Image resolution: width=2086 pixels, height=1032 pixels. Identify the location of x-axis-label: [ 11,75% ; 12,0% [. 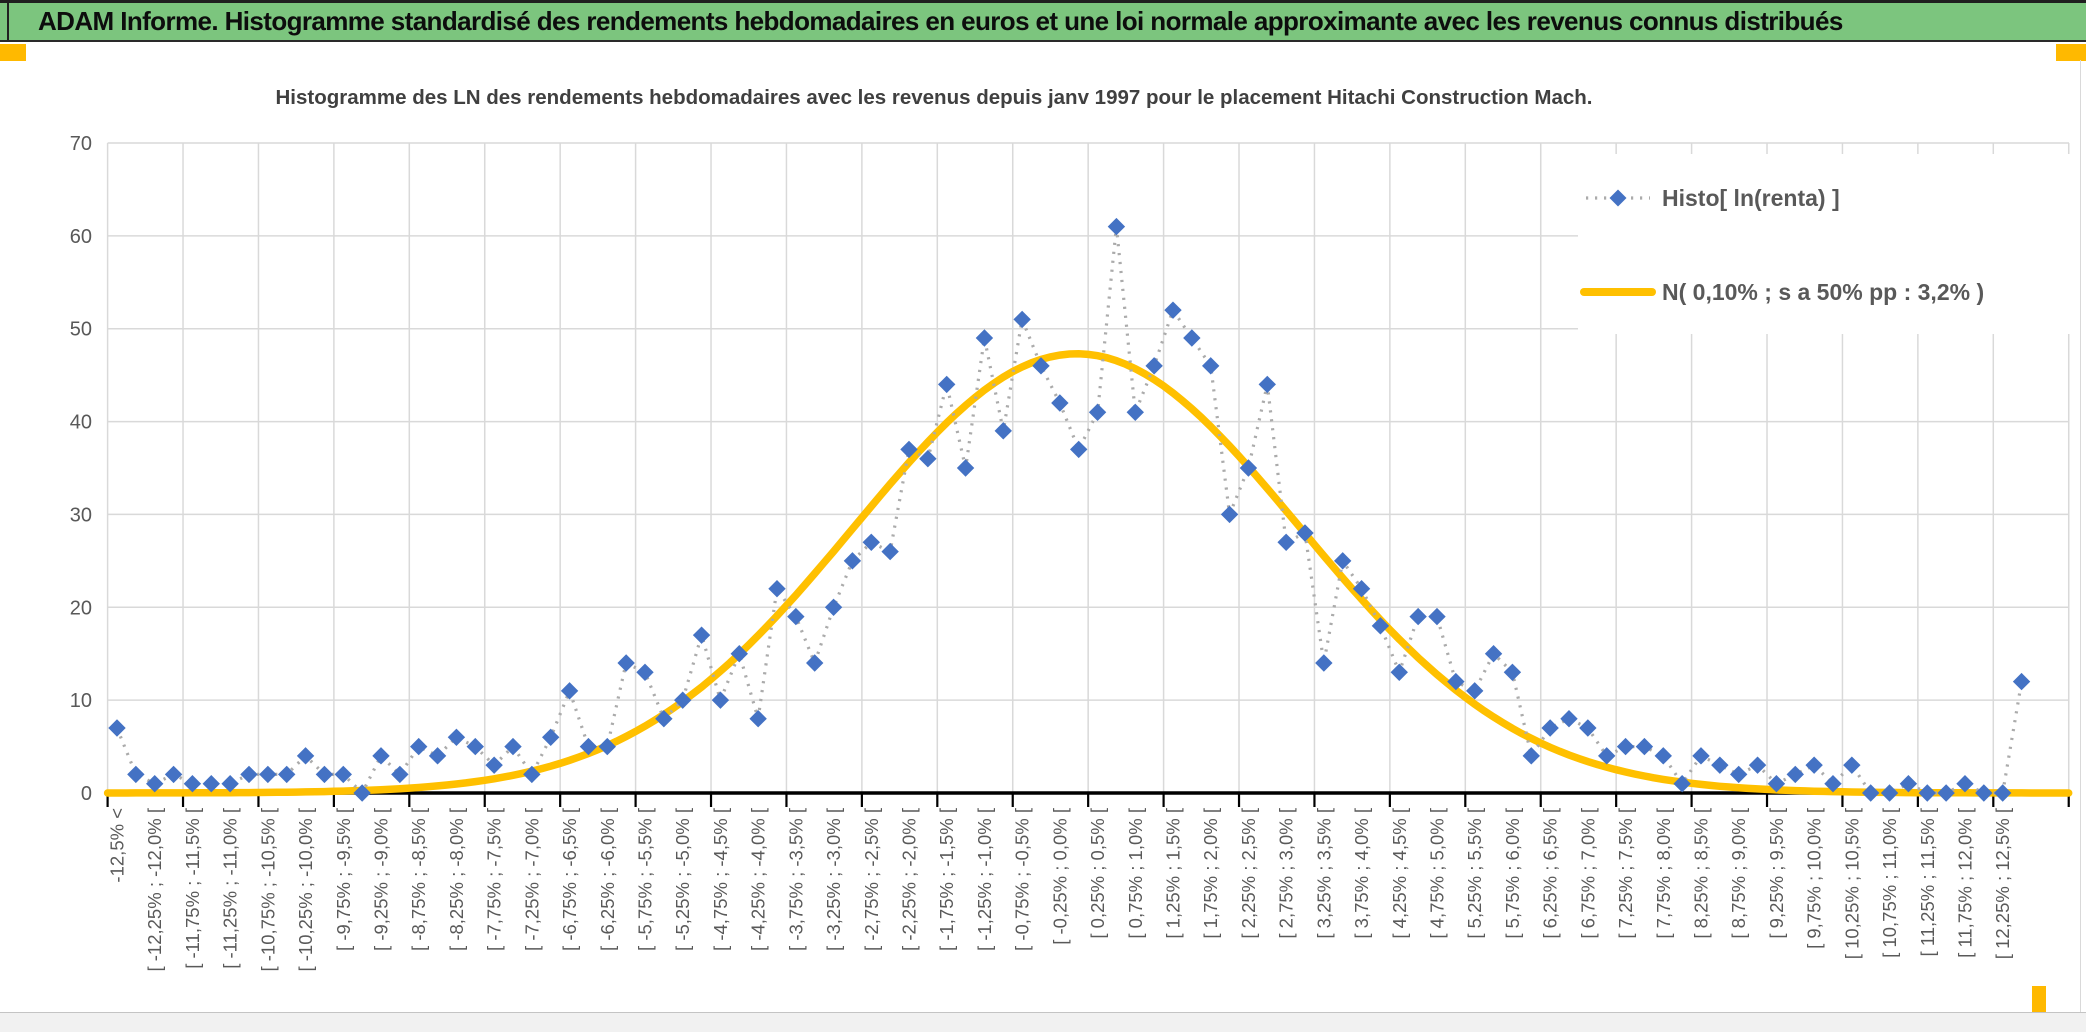
(1964, 883).